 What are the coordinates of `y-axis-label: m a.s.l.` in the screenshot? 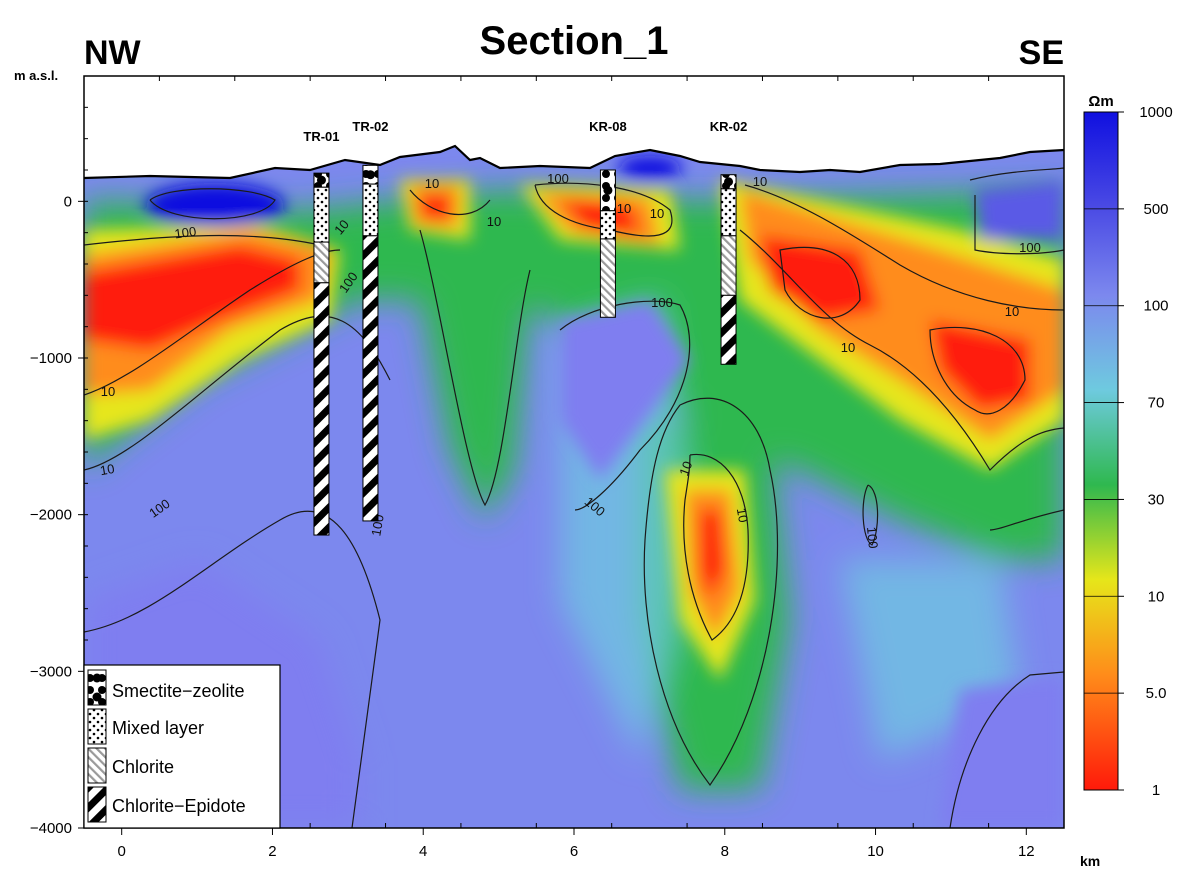 It's located at (36, 75).